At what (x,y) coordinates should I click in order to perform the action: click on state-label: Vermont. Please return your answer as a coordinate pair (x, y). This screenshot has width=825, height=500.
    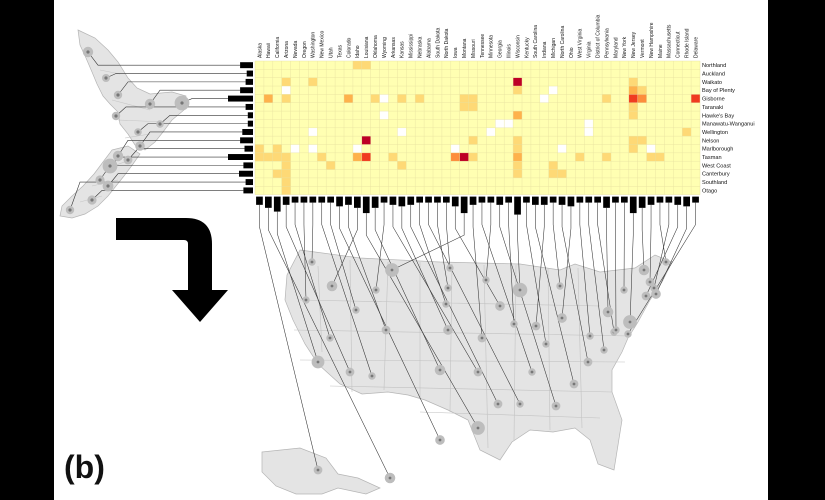
    Looking at the image, I should click on (643, 48).